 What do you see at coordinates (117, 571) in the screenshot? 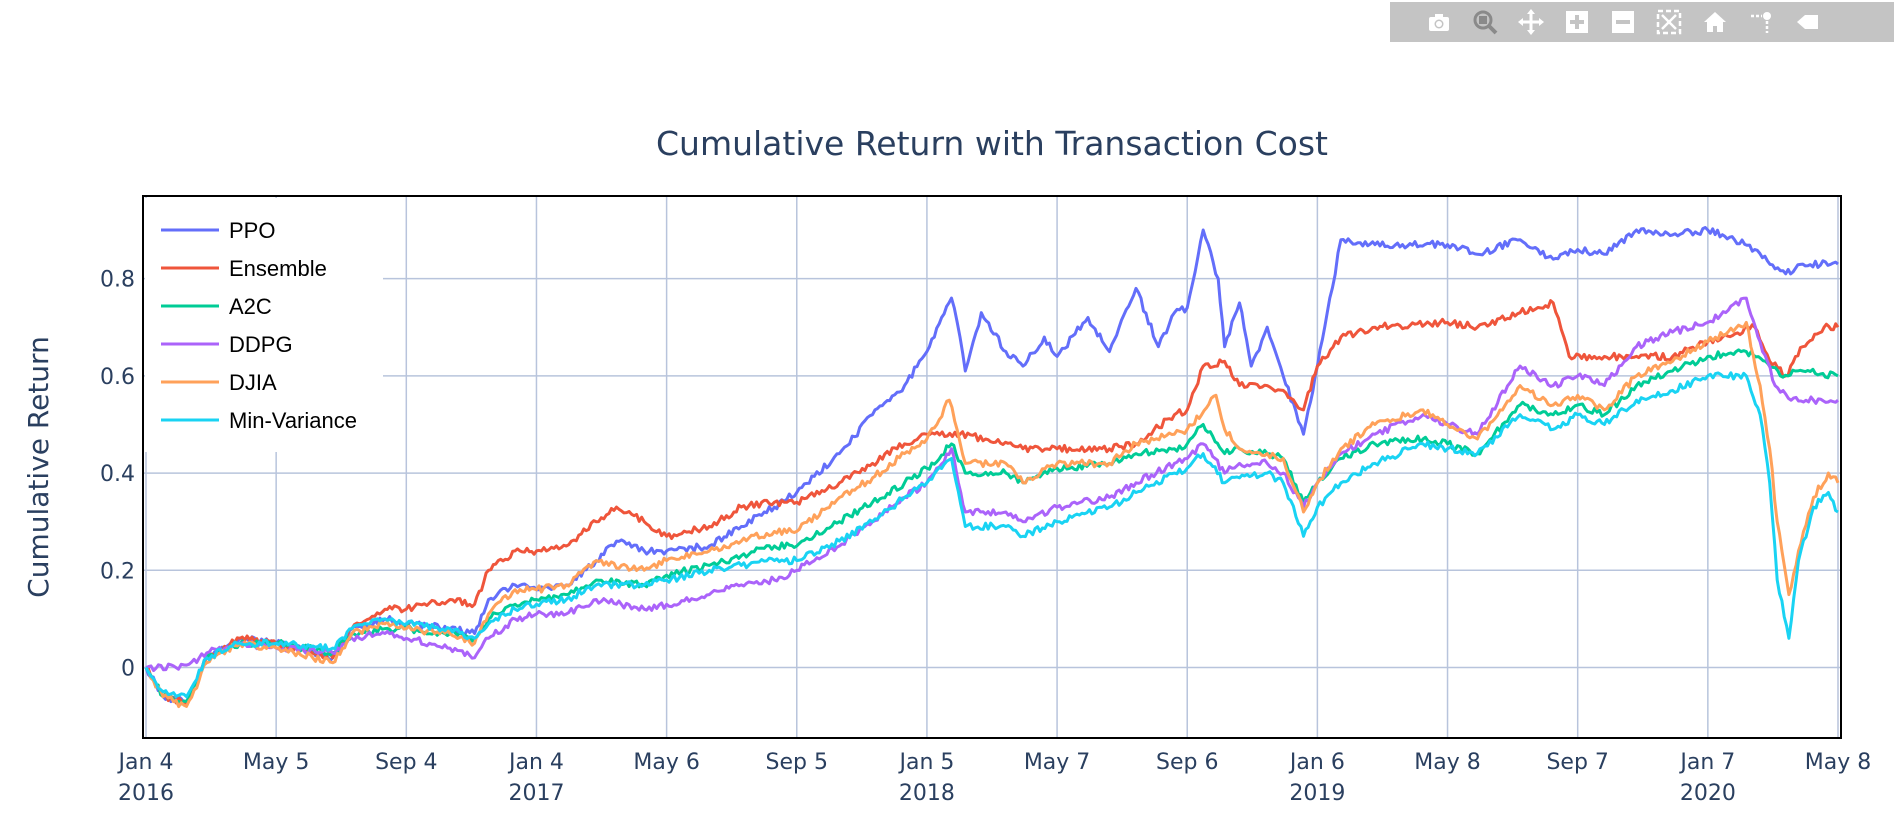
I see `y-tick-label: 0.2` at bounding box center [117, 571].